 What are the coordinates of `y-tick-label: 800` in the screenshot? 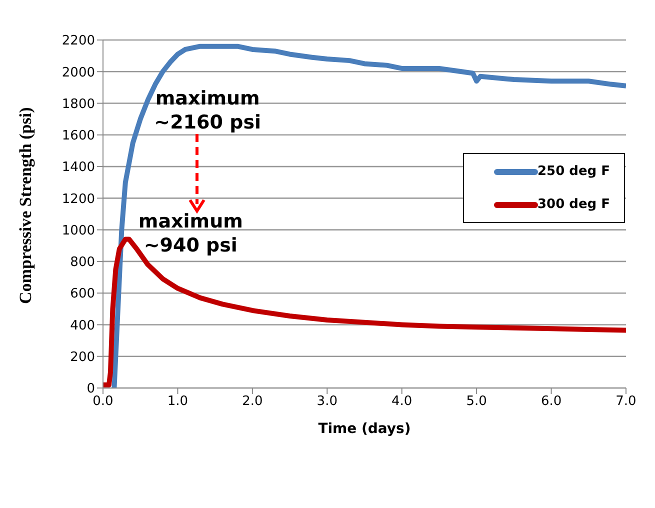 It's located at (82, 262).